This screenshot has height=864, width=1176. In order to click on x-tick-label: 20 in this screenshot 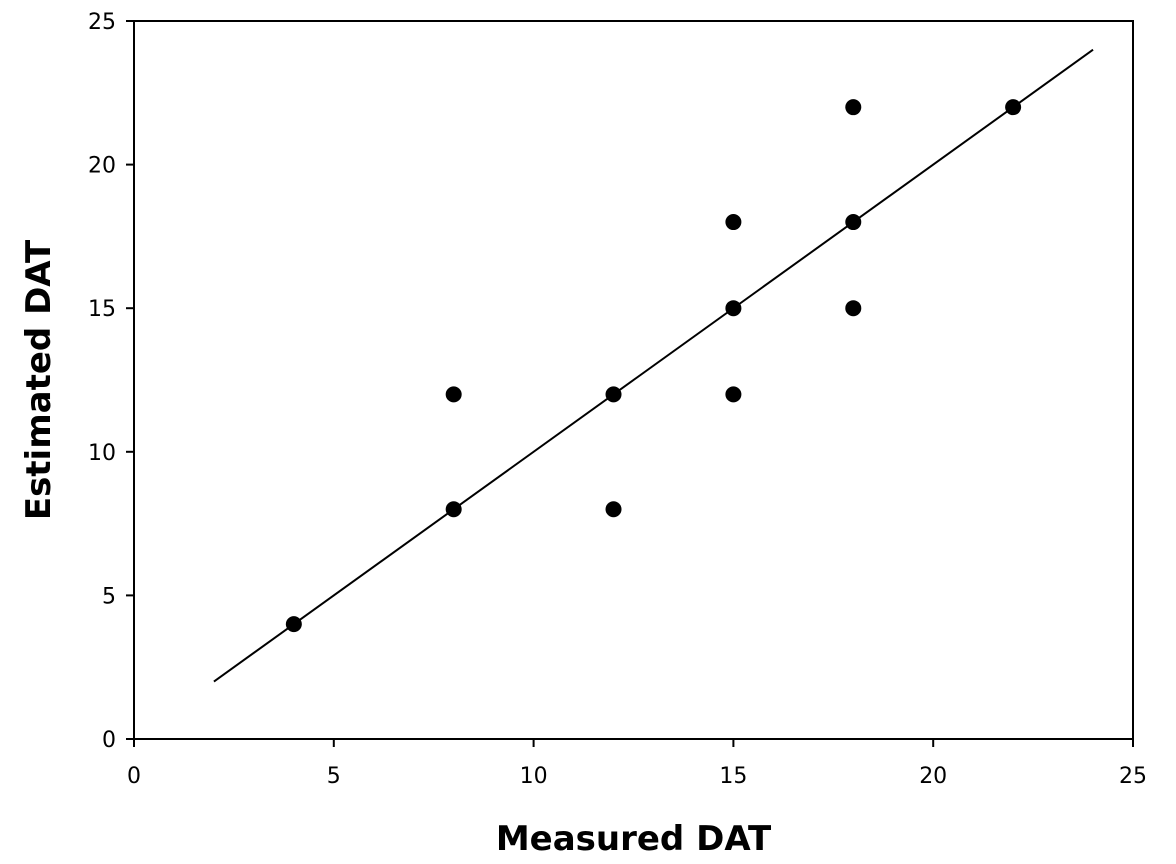, I will do `click(933, 776)`.